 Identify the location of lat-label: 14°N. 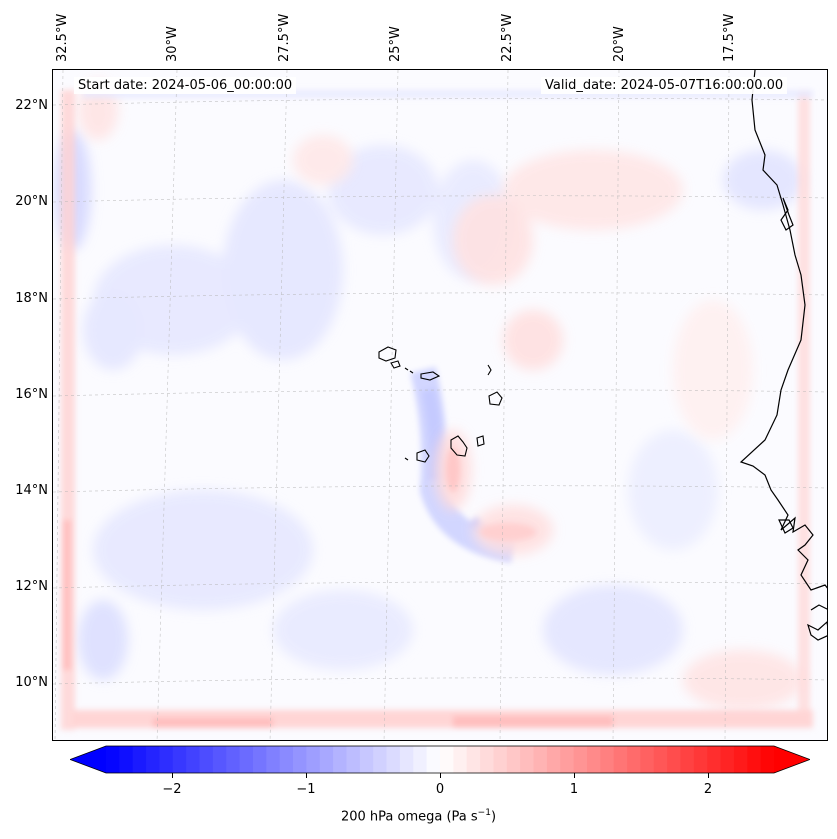
(31, 490).